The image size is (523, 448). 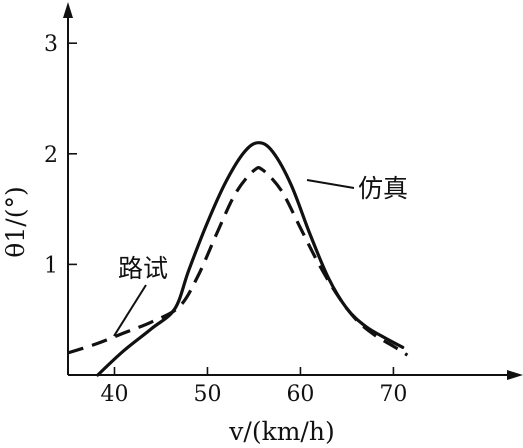 What do you see at coordinates (51, 265) in the screenshot?
I see `y-tick-label: 1` at bounding box center [51, 265].